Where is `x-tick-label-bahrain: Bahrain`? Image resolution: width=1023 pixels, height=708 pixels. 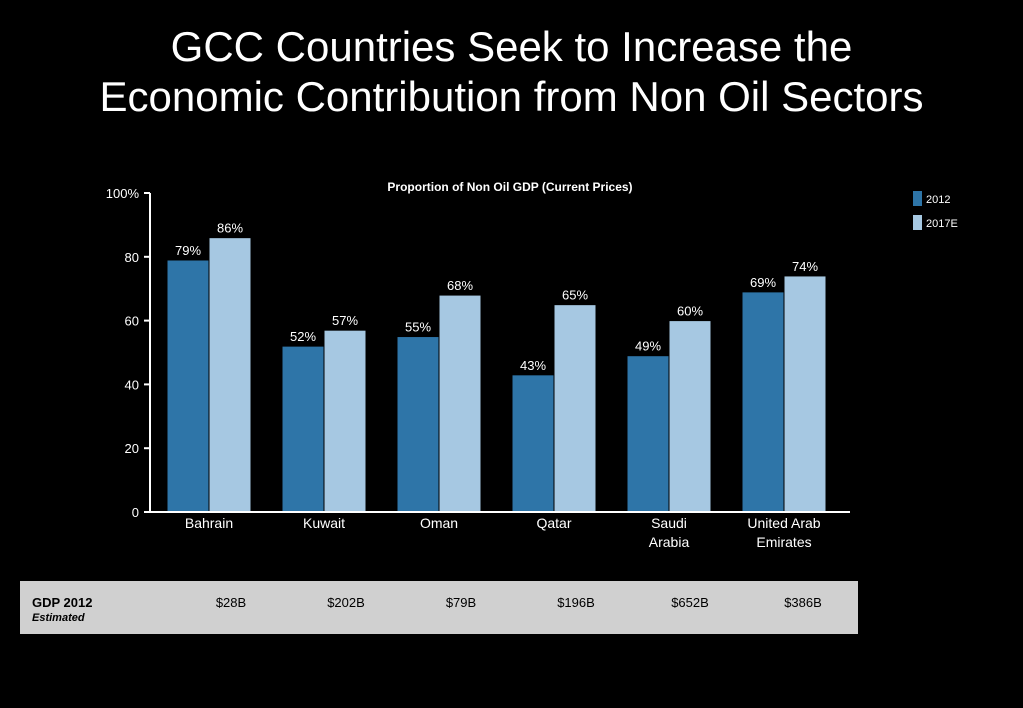 x-tick-label-bahrain: Bahrain is located at coordinates (209, 523).